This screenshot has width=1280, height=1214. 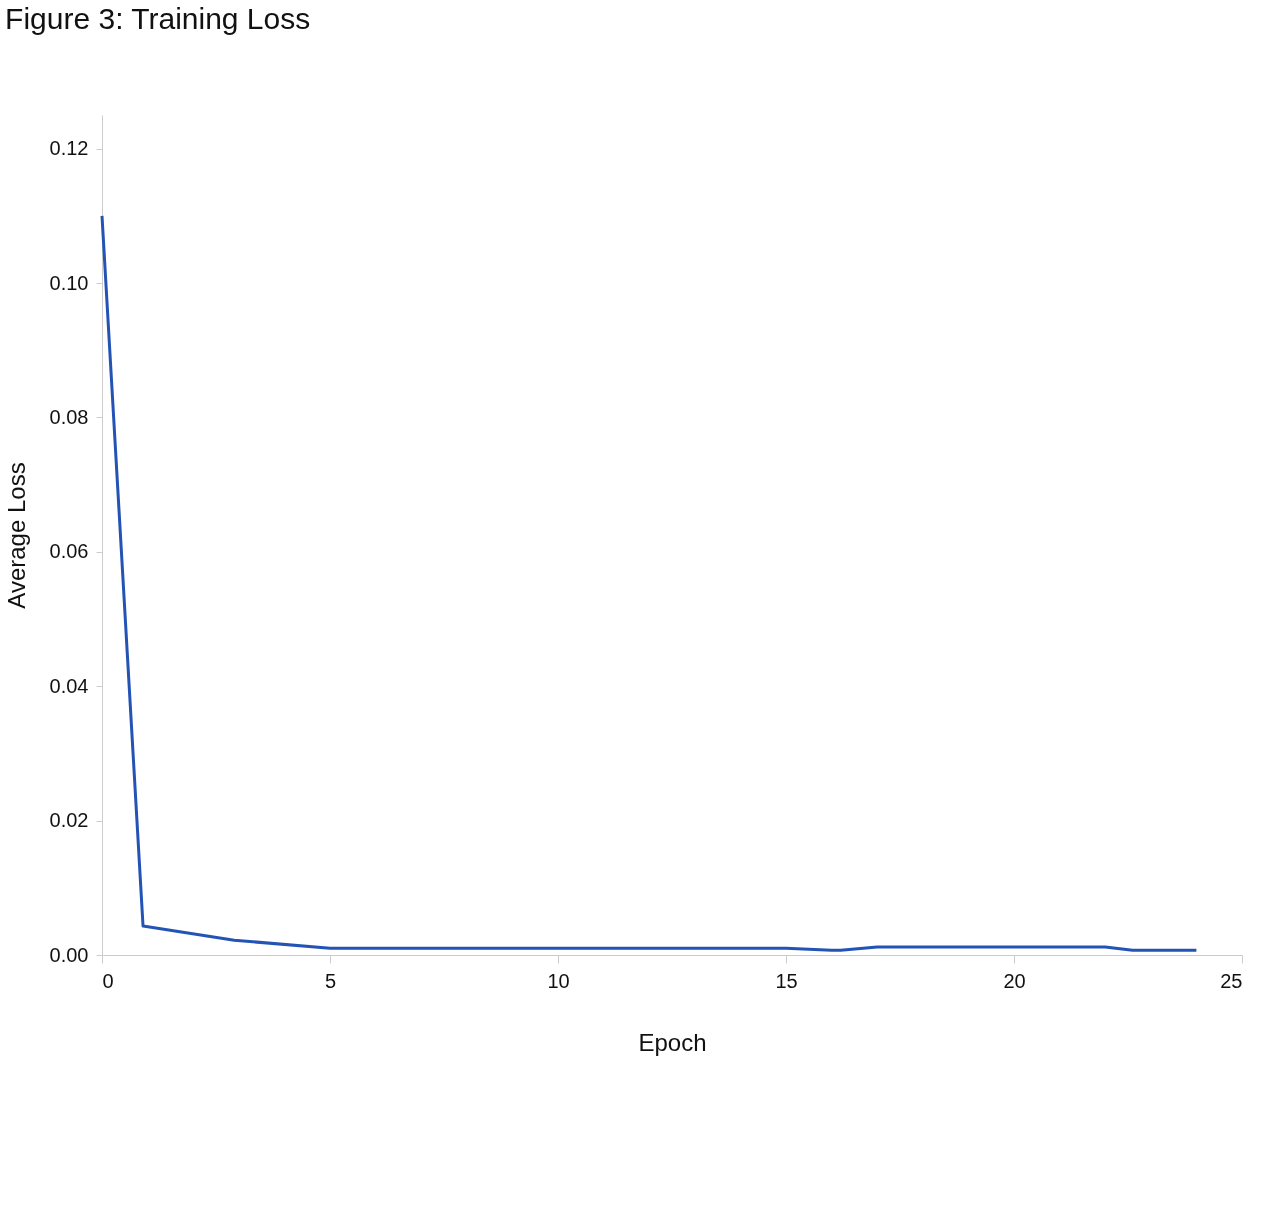 What do you see at coordinates (158, 18) in the screenshot?
I see `chart-title: Figure 3: Training Loss` at bounding box center [158, 18].